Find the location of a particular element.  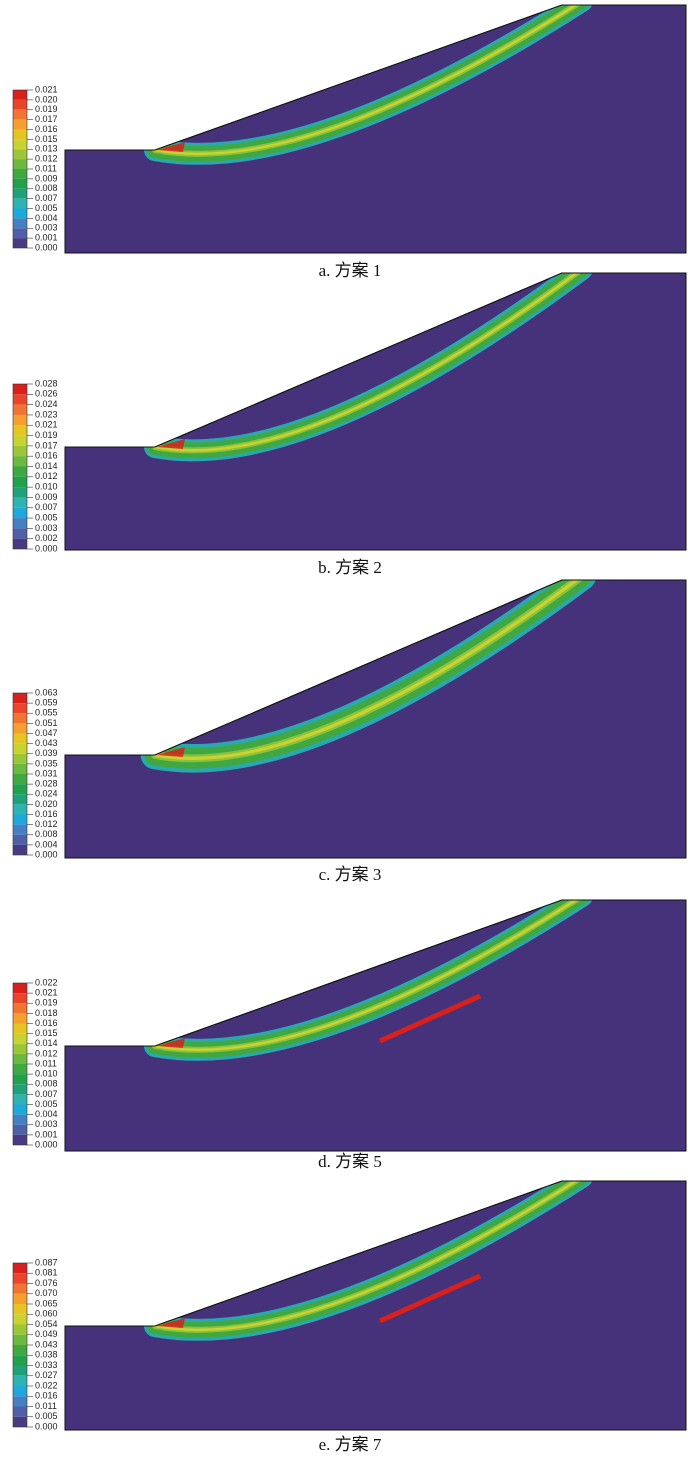

legend-label: 0.020 is located at coordinates (46, 804).